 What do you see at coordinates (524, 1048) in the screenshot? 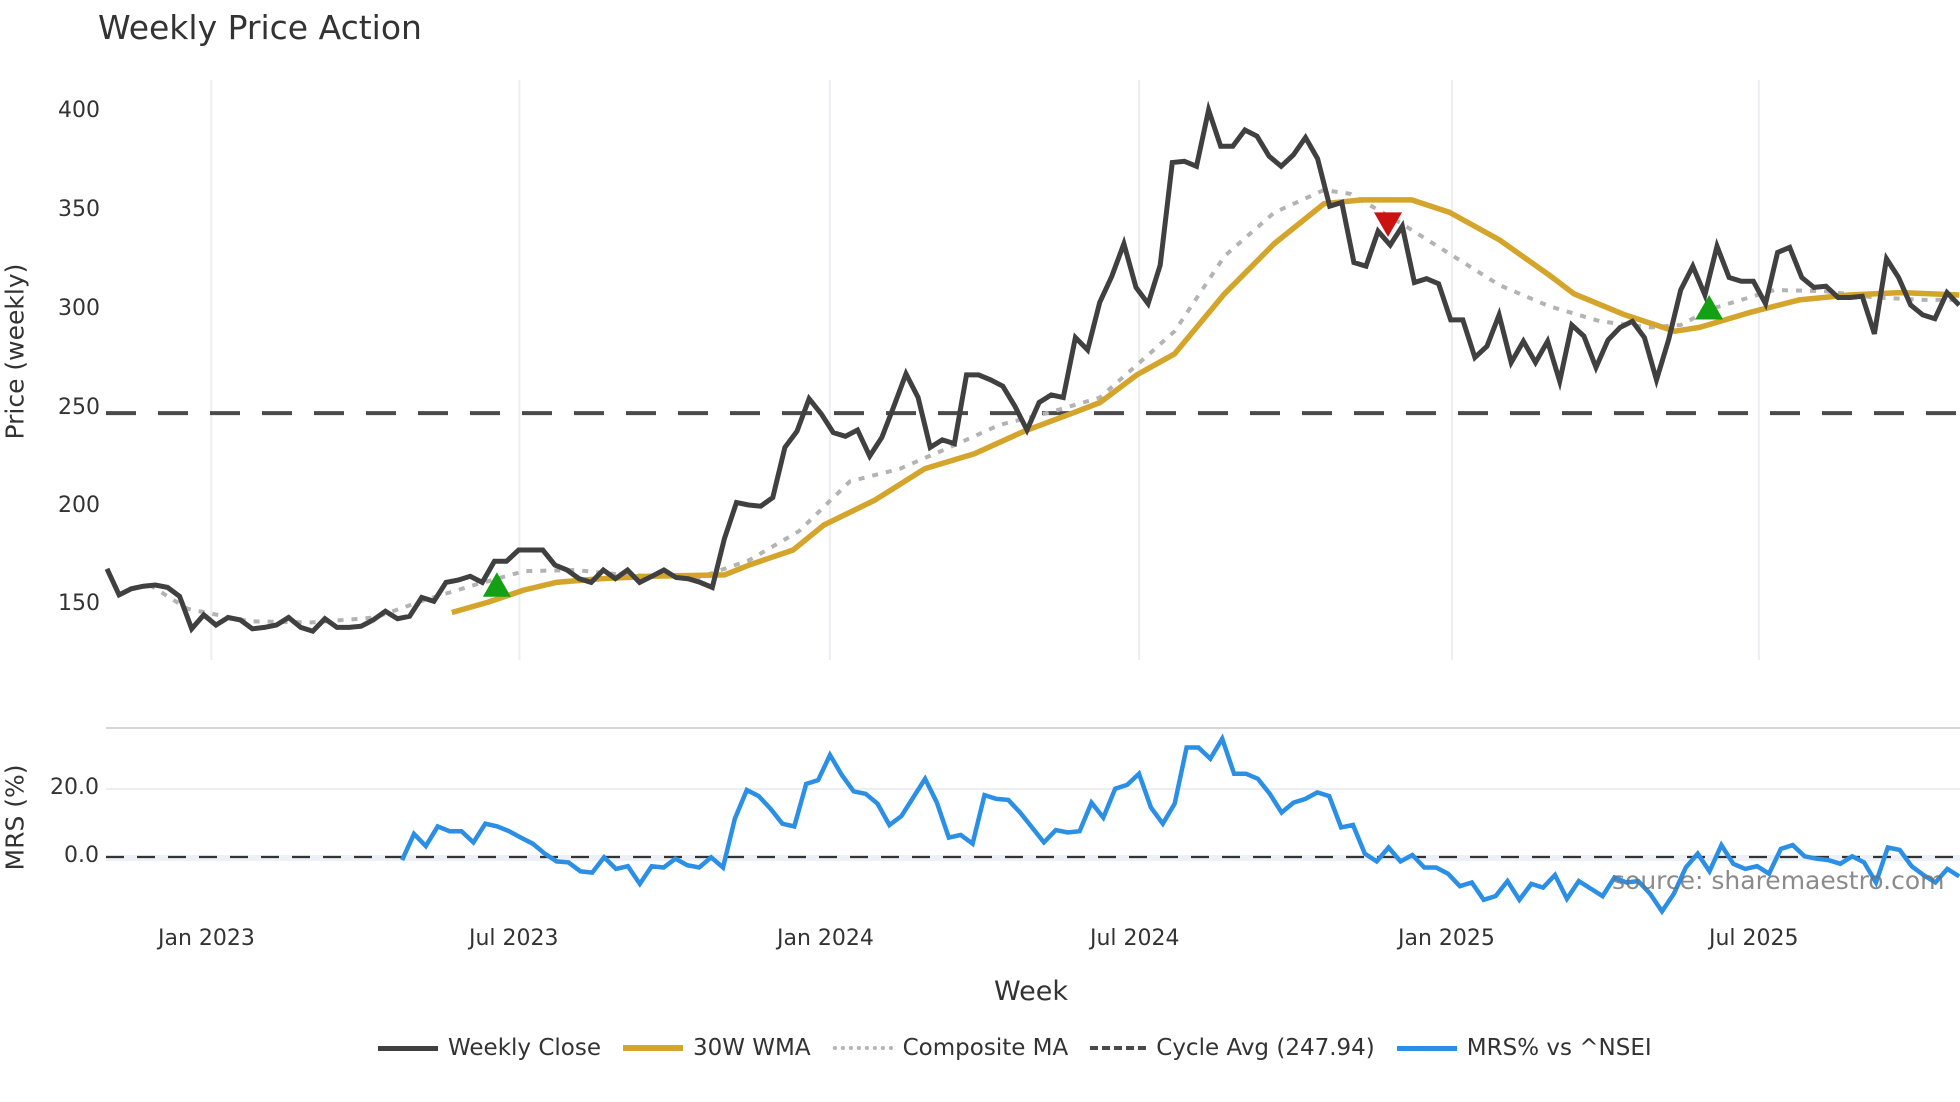
I see `legend-label: Weekly Close` at bounding box center [524, 1048].